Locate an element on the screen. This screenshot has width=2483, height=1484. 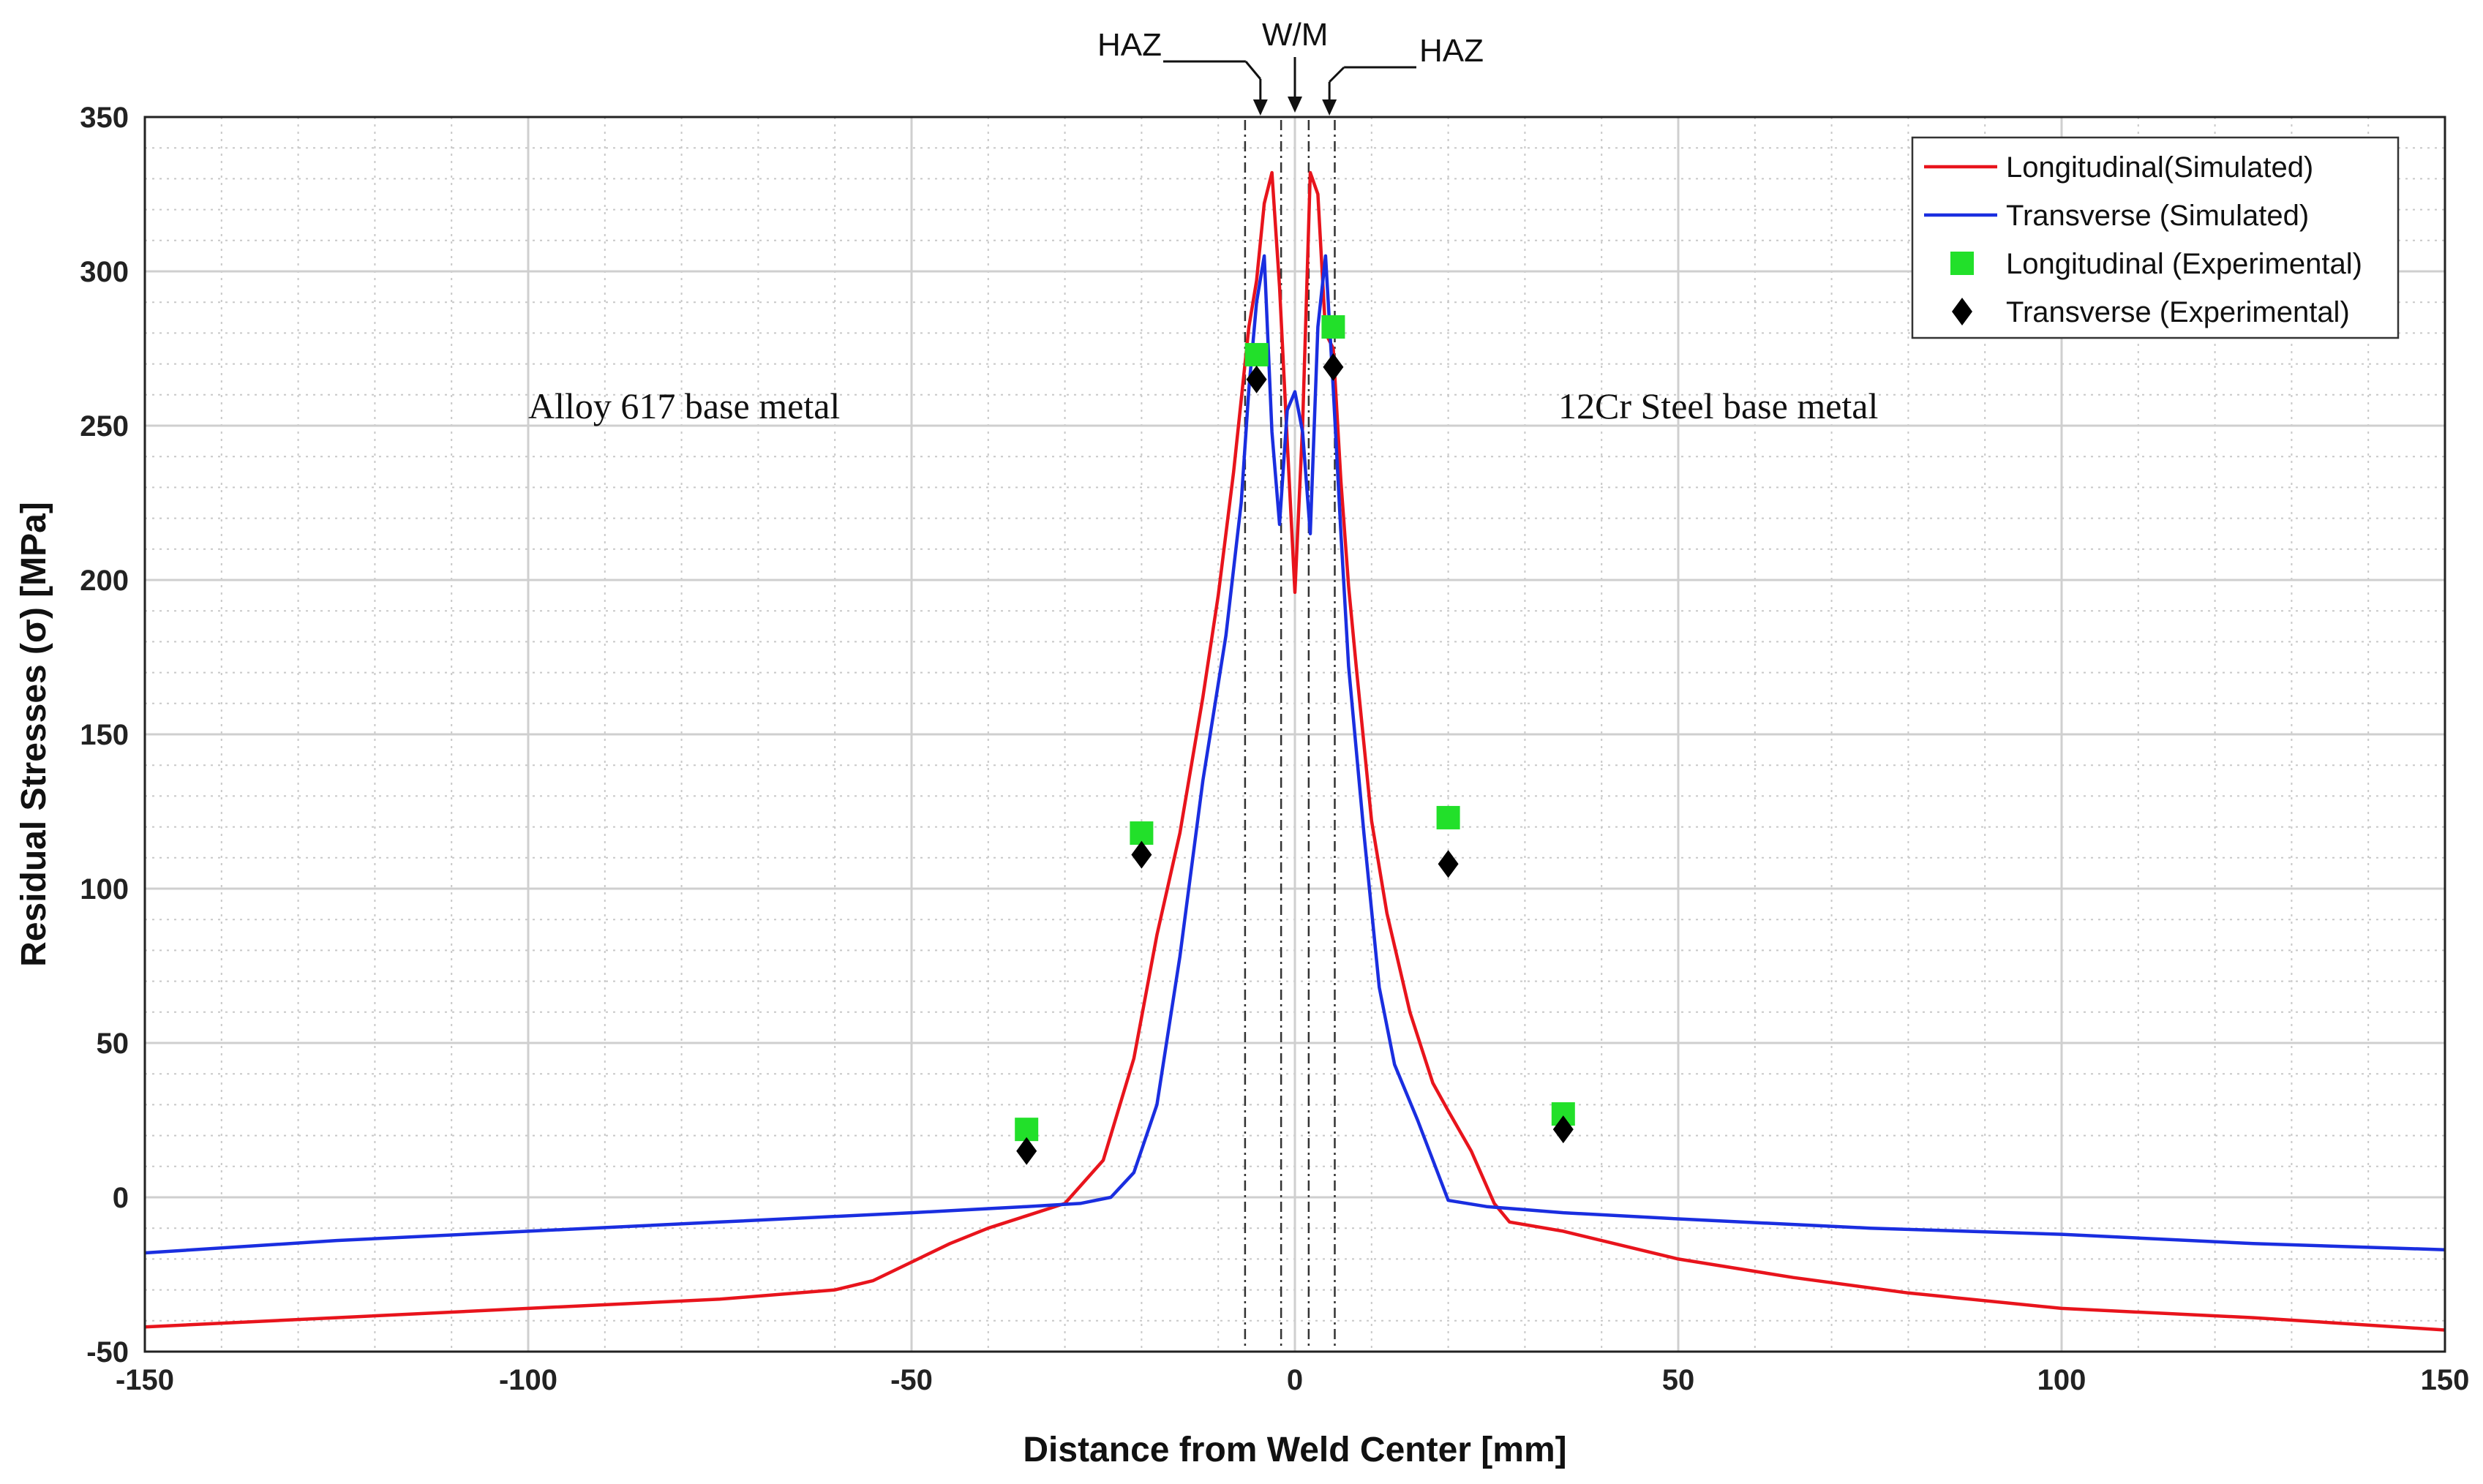
haz-right-leader is located at coordinates (1337, 74).